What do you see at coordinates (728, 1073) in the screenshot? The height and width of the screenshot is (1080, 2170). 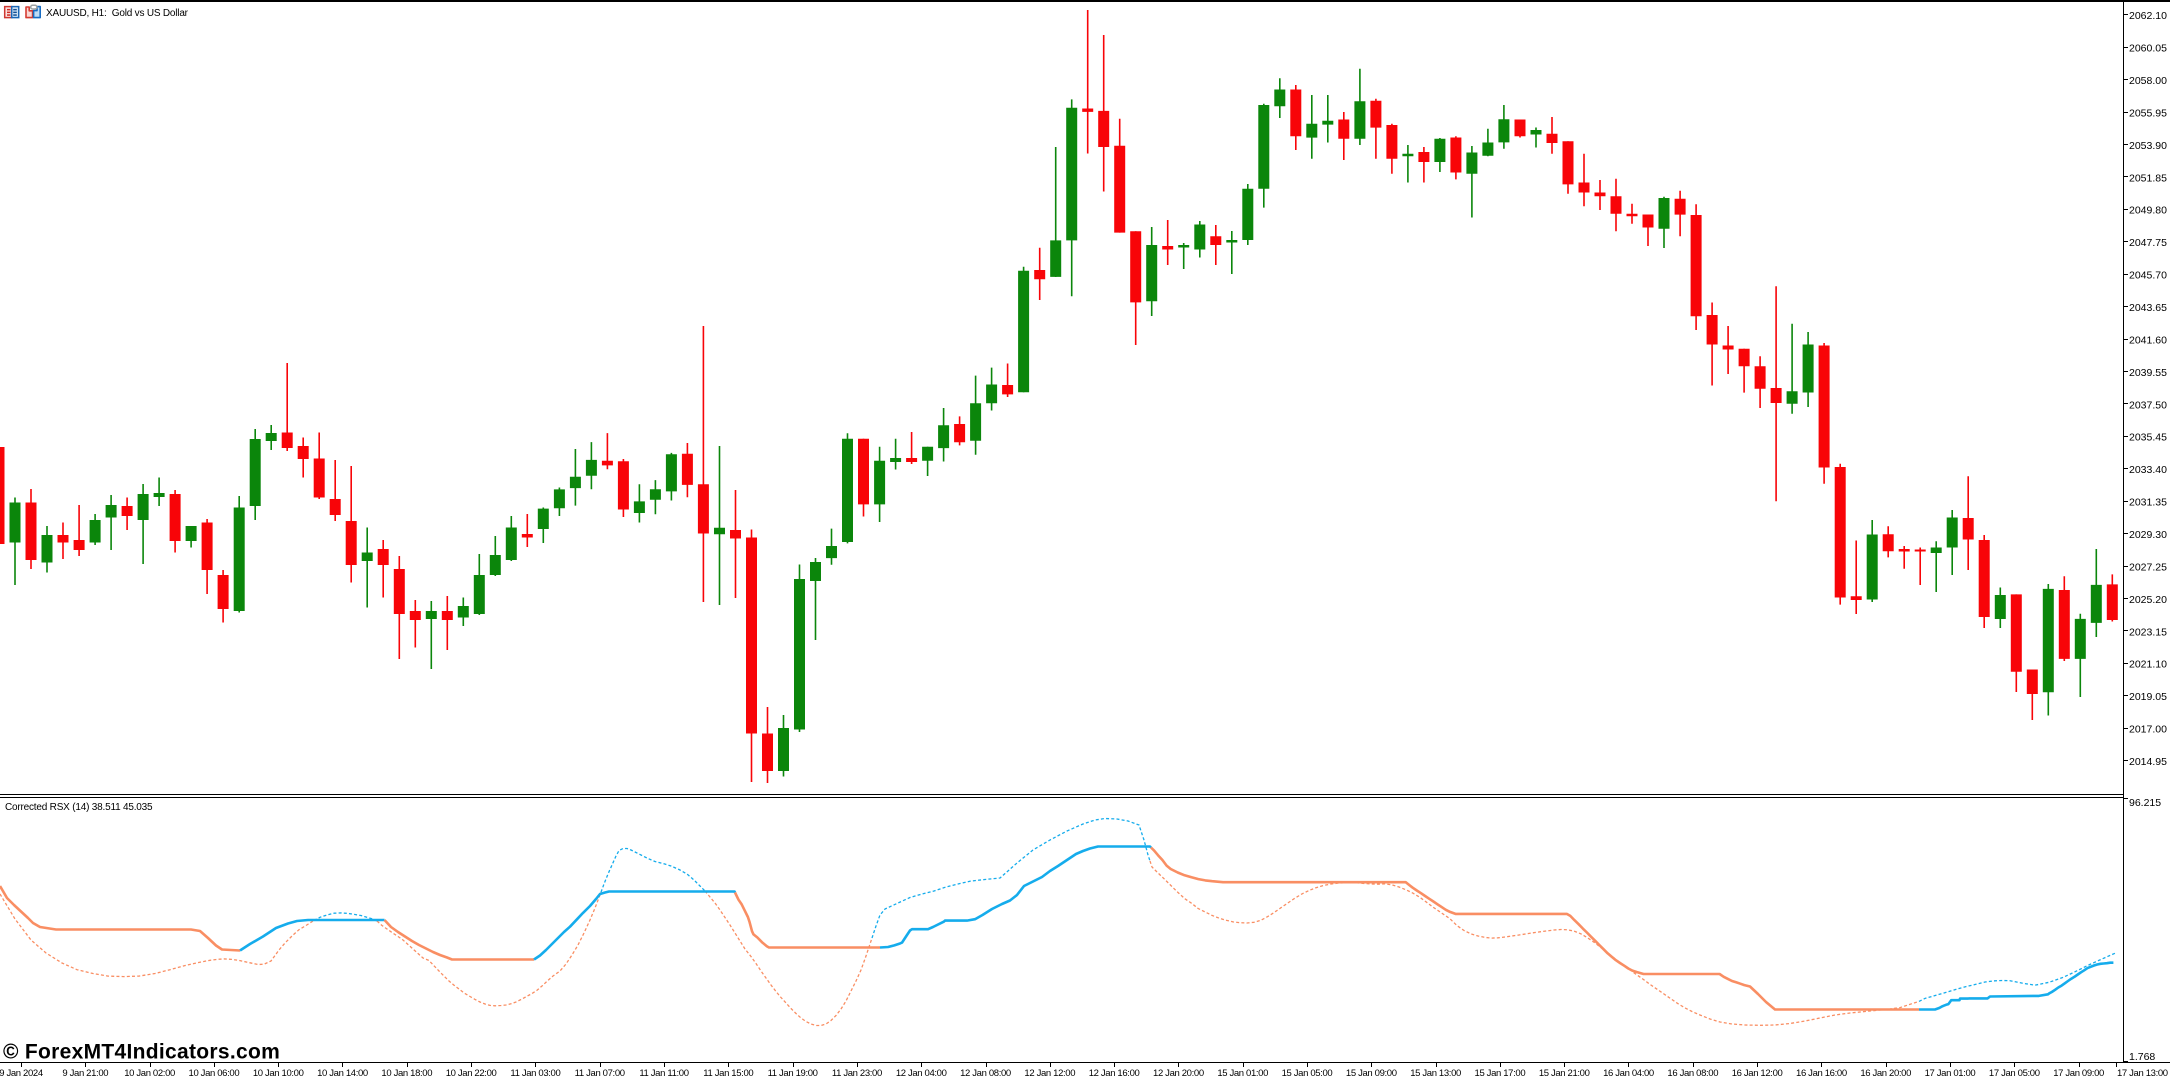 I see `svg-text: 11 Jan 15:00` at bounding box center [728, 1073].